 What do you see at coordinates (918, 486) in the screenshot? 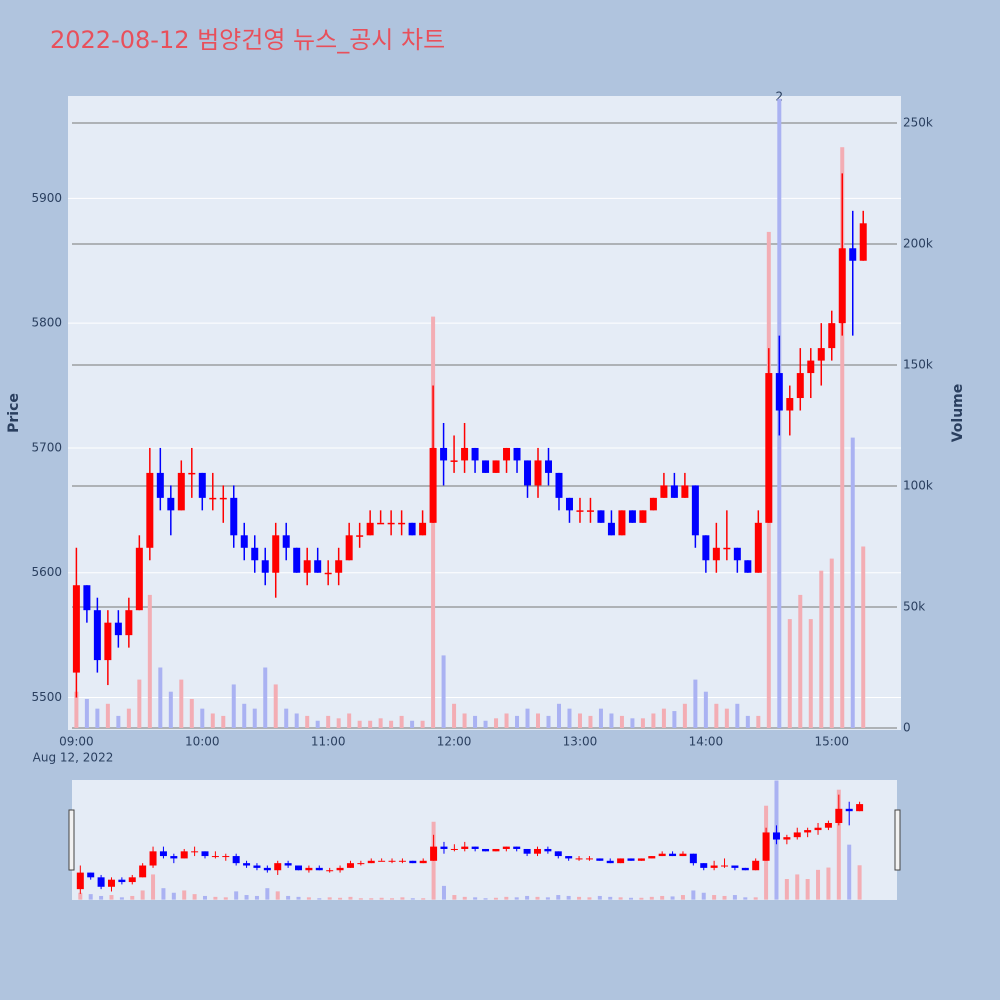
I see `y2-tick-label: 100k` at bounding box center [918, 486].